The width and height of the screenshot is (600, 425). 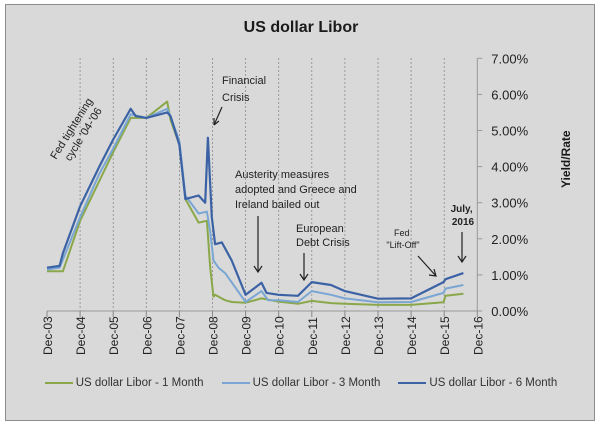 I want to click on y-tick-label: 2.00%, so click(x=509, y=239).